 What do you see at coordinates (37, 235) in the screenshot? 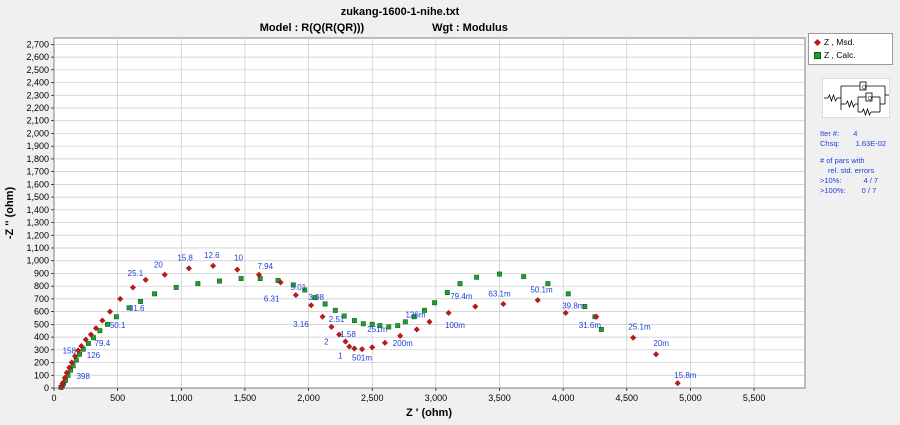
I see `y-tick-label: 1,200` at bounding box center [37, 235].